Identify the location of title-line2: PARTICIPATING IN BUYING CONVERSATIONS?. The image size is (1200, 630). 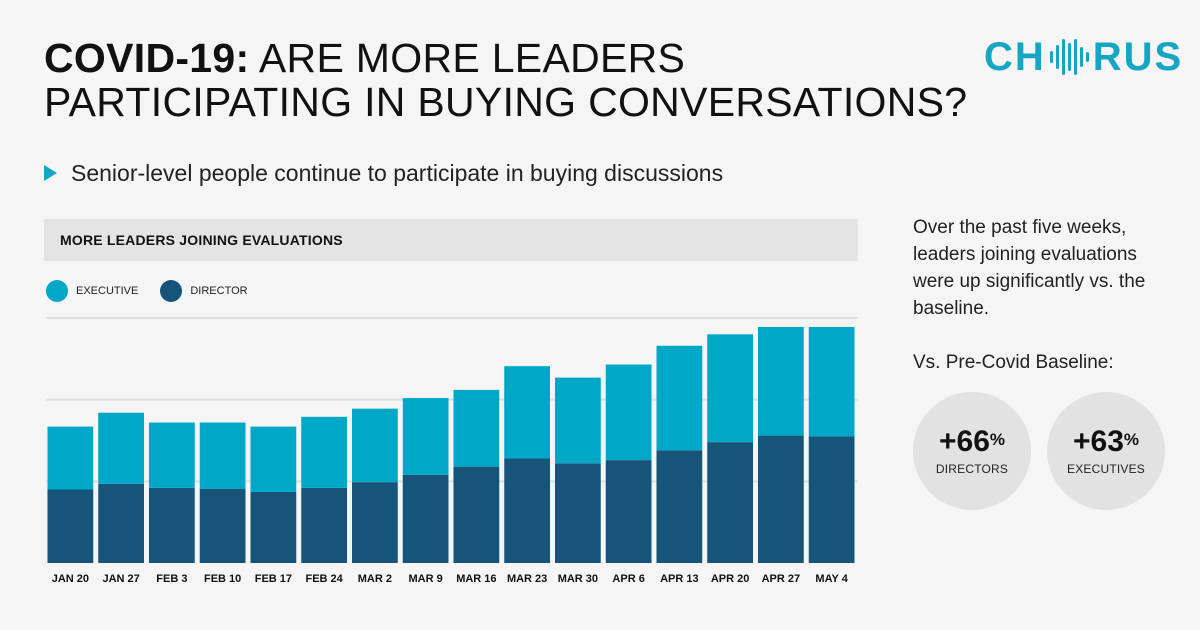
(506, 102).